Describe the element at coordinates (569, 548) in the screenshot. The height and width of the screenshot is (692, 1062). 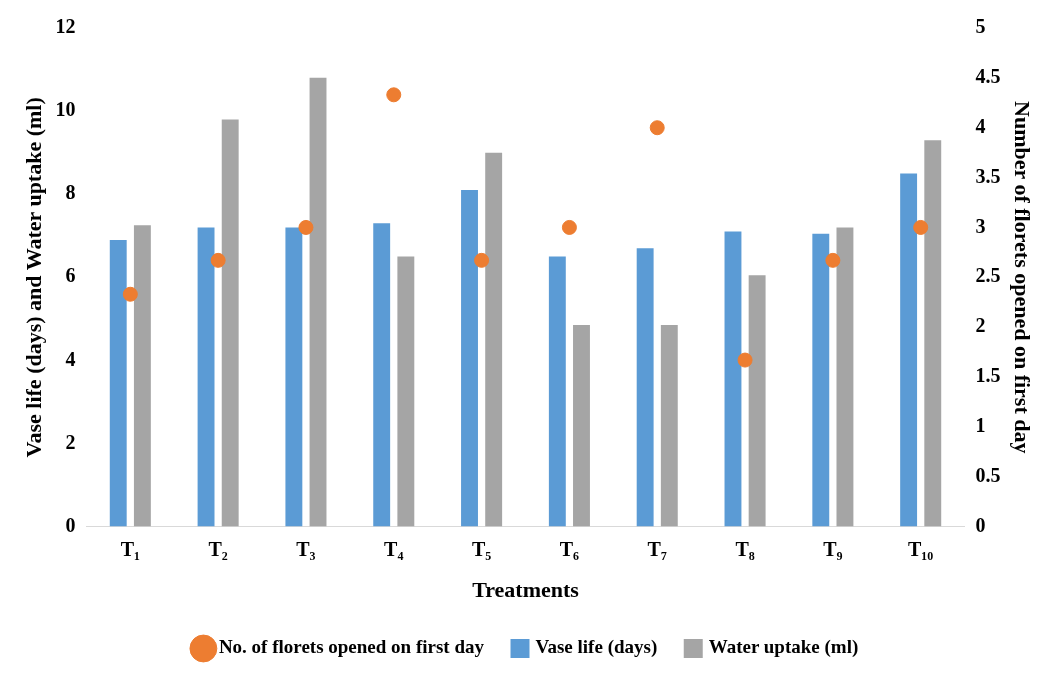
I see `x-tick-label: T₆` at that location.